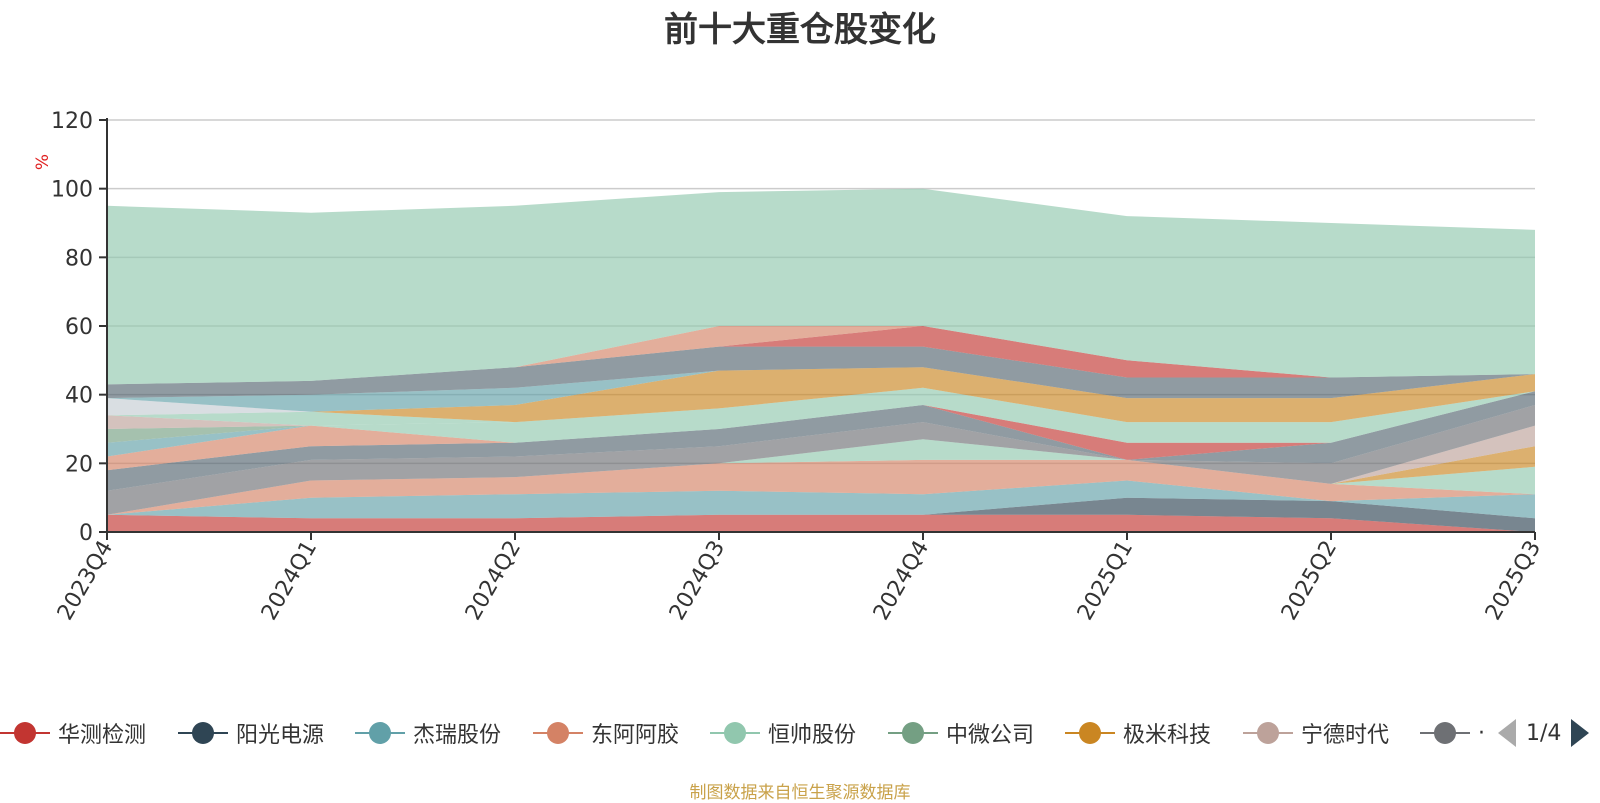 This screenshot has height=803, width=1600. I want to click on legend-label: 宁德时代, so click(1345, 735).